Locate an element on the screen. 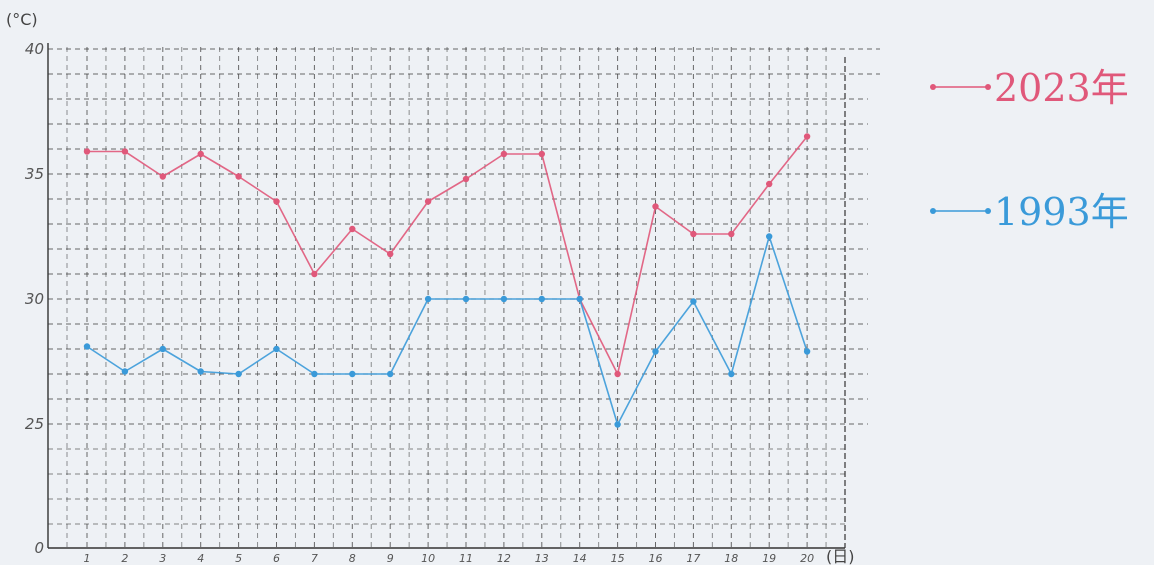  legend-entry: 1993年 is located at coordinates (1029, 212).